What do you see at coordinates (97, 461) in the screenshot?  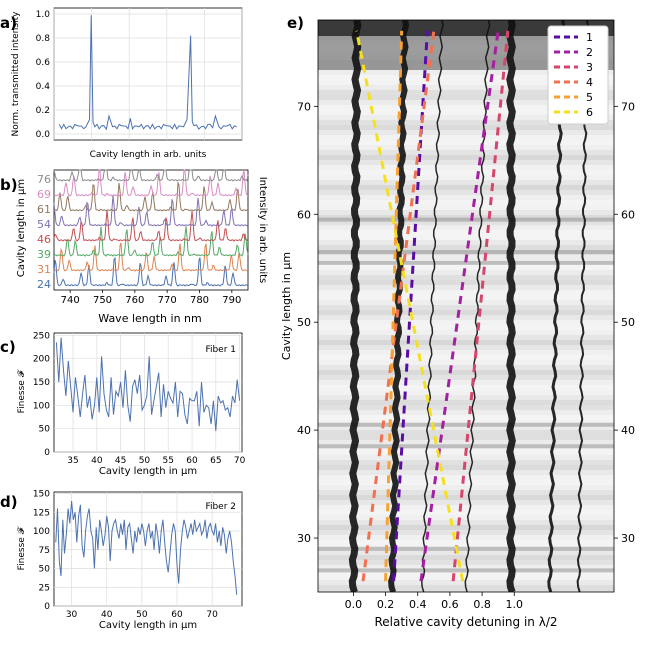 I see `panel-c-xtick-label: 40` at bounding box center [97, 461].